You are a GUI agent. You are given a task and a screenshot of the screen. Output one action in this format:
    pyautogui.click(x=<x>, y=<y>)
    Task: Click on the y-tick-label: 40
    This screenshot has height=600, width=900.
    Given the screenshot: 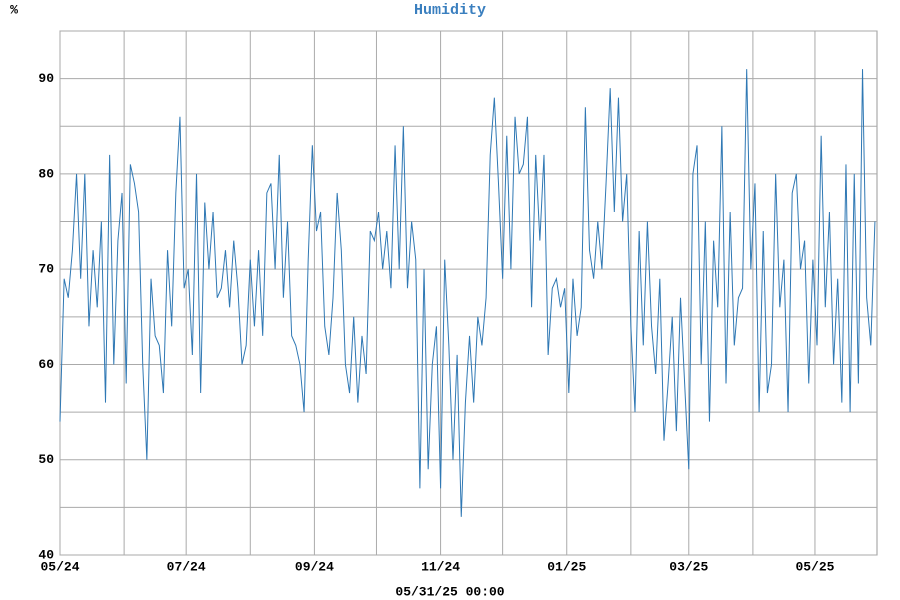 What is the action you would take?
    pyautogui.click(x=46, y=554)
    